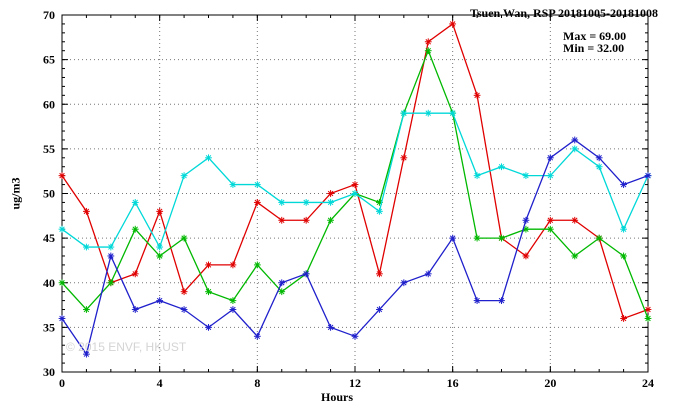  I want to click on x-tick-label: 8, so click(257, 383).